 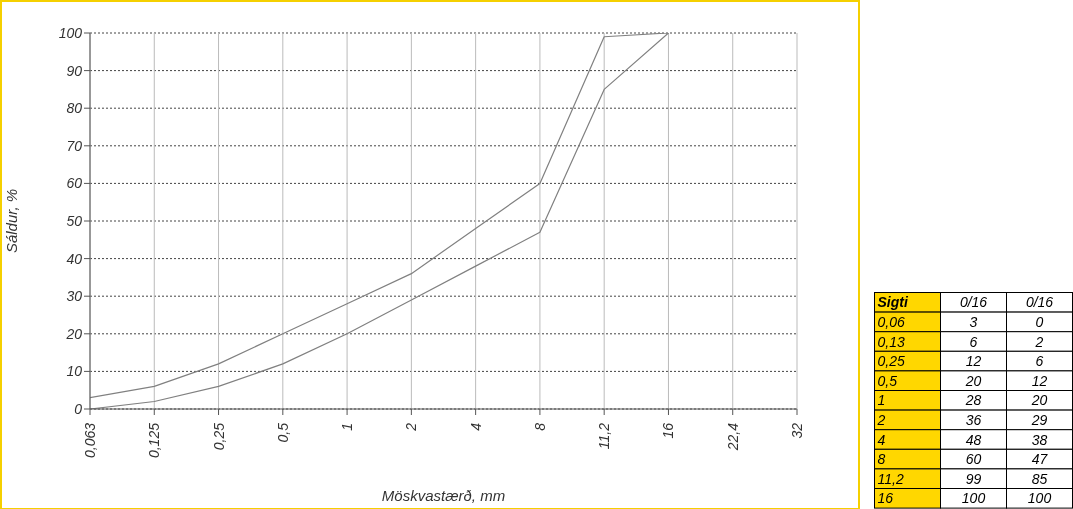 I want to click on x-tick-label: 0,125, so click(x=154, y=440).